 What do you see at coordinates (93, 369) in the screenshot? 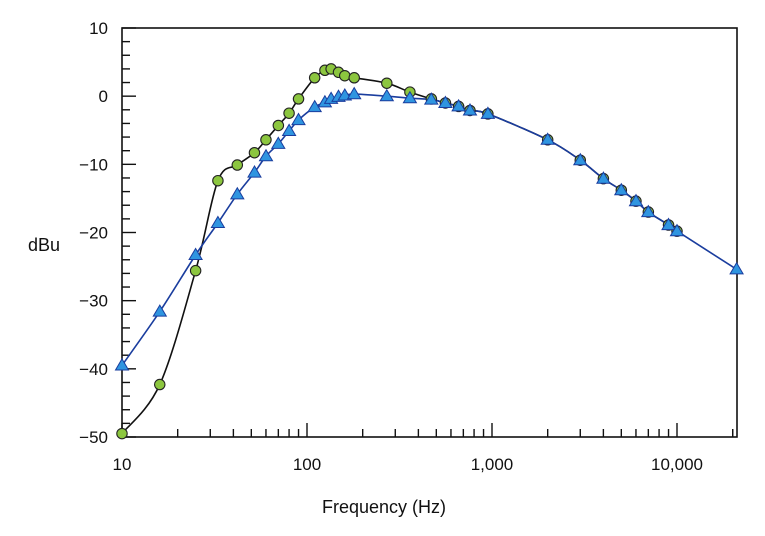
I see `y-tick-label: −40` at bounding box center [93, 369].